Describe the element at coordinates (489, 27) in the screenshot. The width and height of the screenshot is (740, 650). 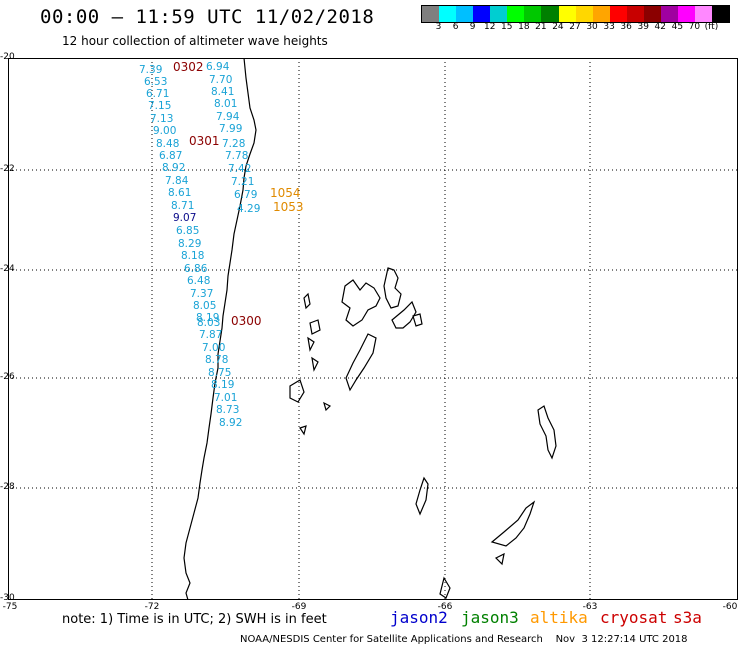
I see `colorbar-label: 12` at that location.